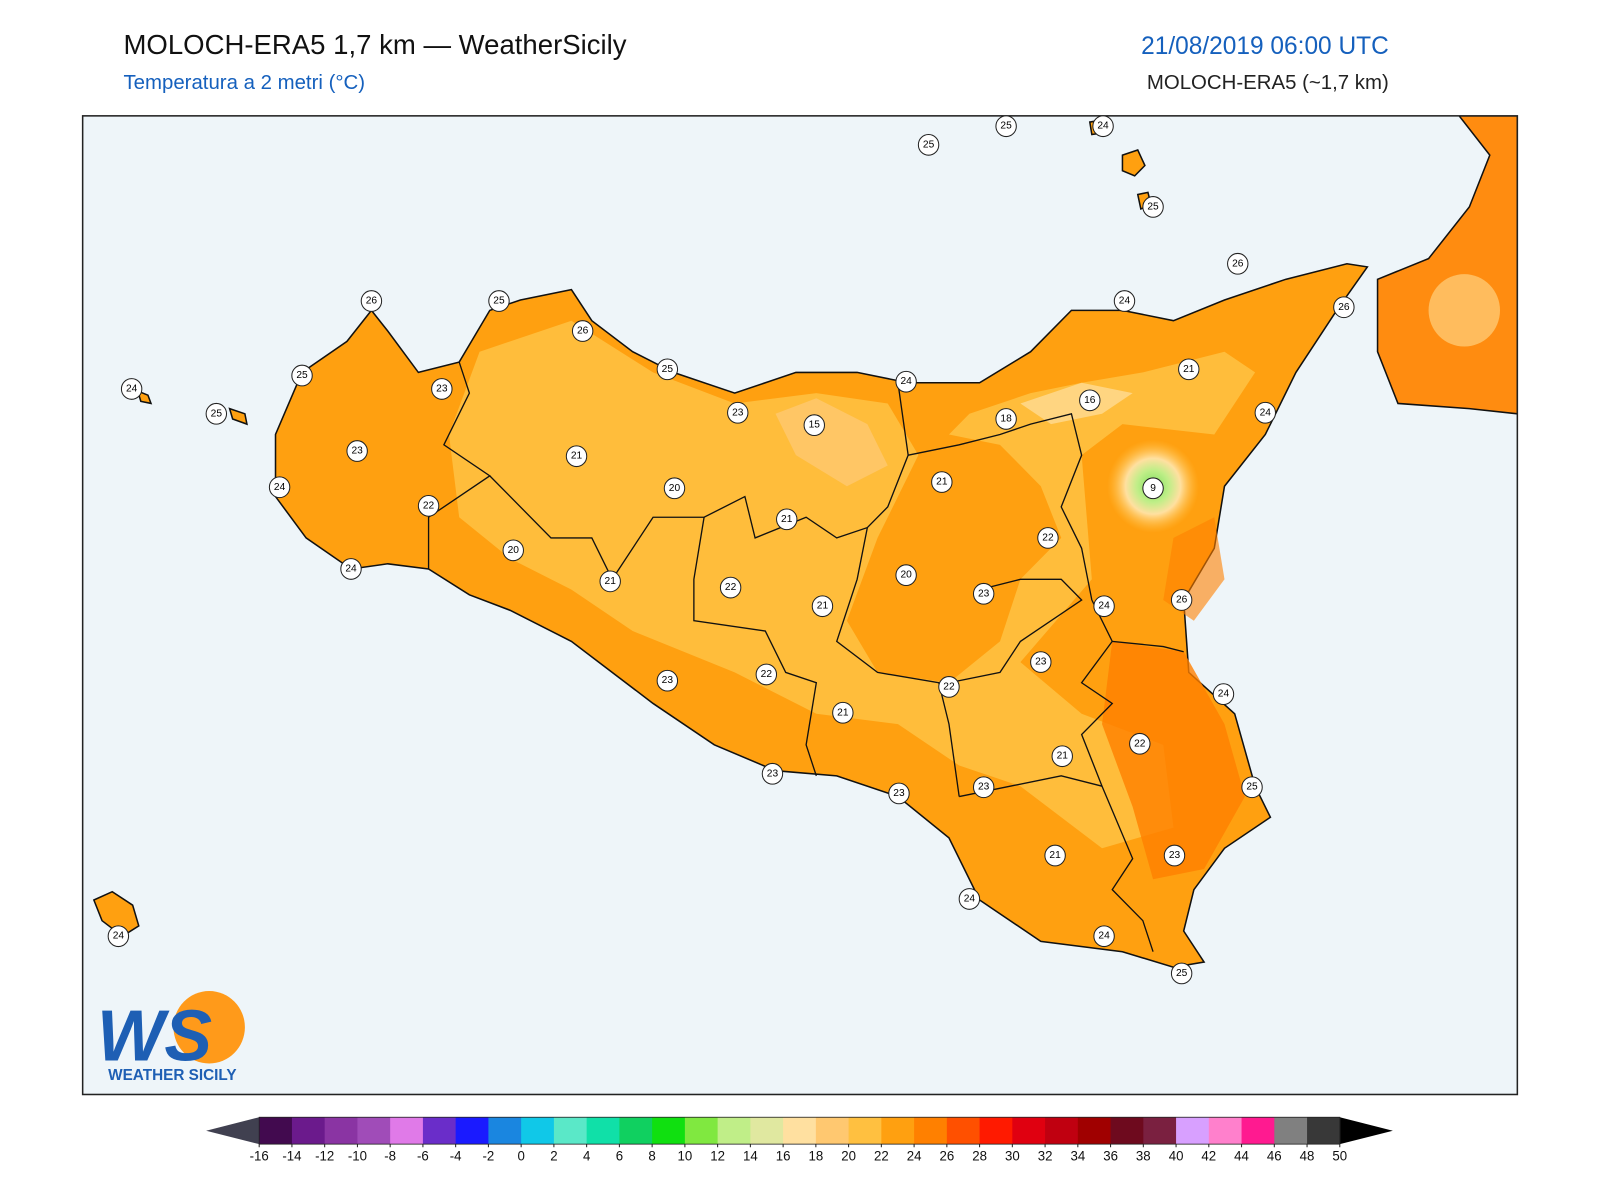 This screenshot has height=1200, width=1600. I want to click on colorbar-tick-label: 34, so click(1077, 1156).